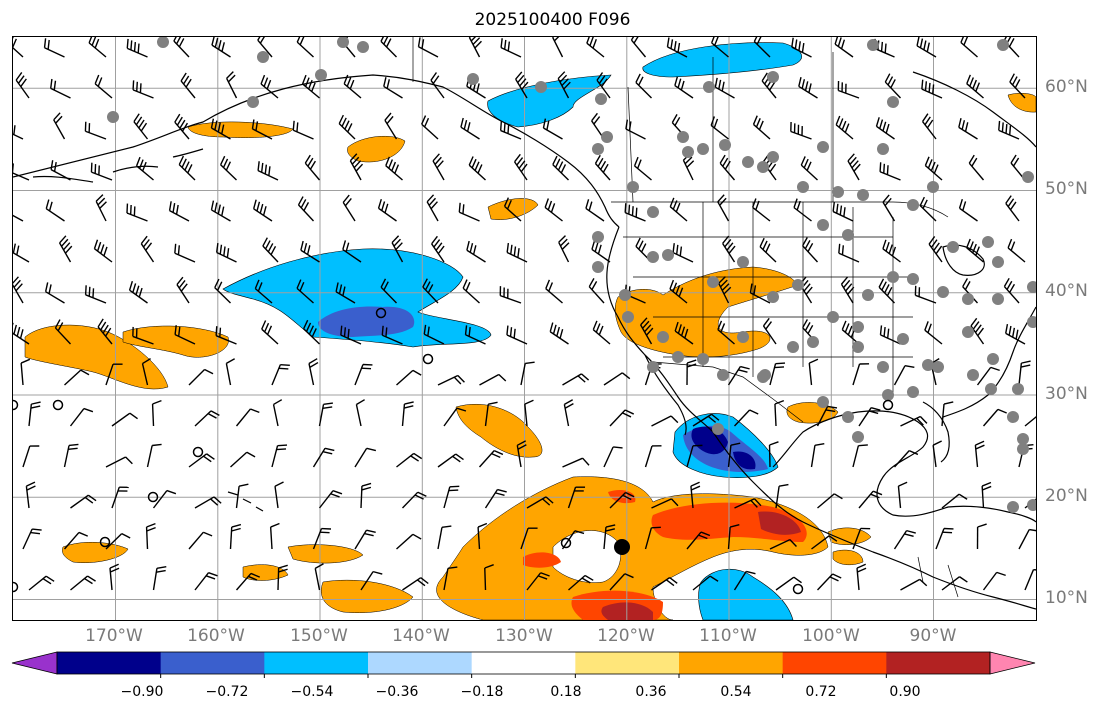 This screenshot has width=1105, height=712. I want to click on orange-gulf-mexico, so click(812, 413).